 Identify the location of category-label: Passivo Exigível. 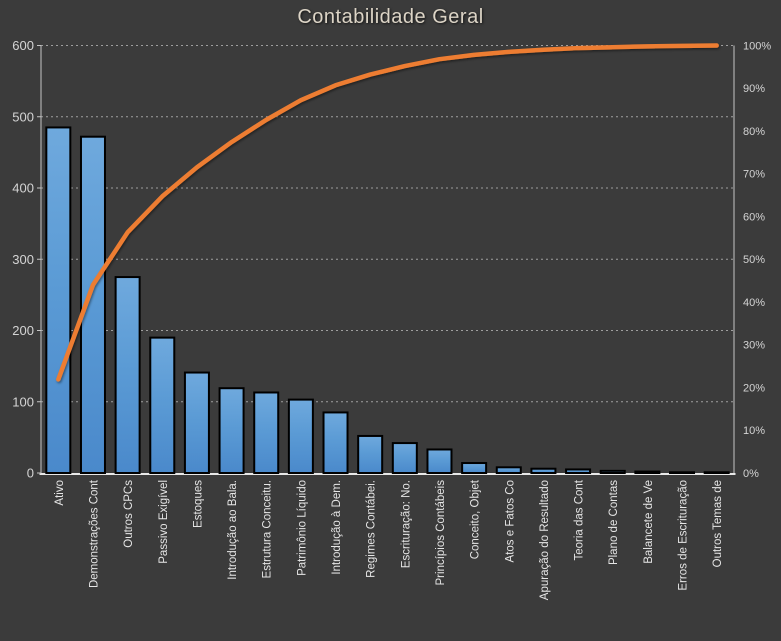
(164, 522).